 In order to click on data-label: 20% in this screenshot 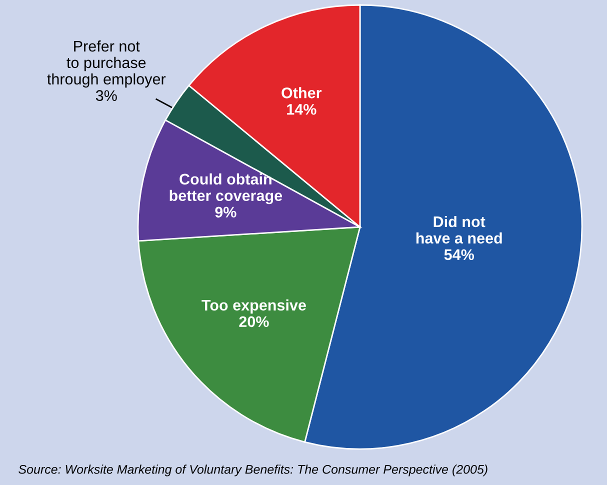, I will do `click(254, 322)`.